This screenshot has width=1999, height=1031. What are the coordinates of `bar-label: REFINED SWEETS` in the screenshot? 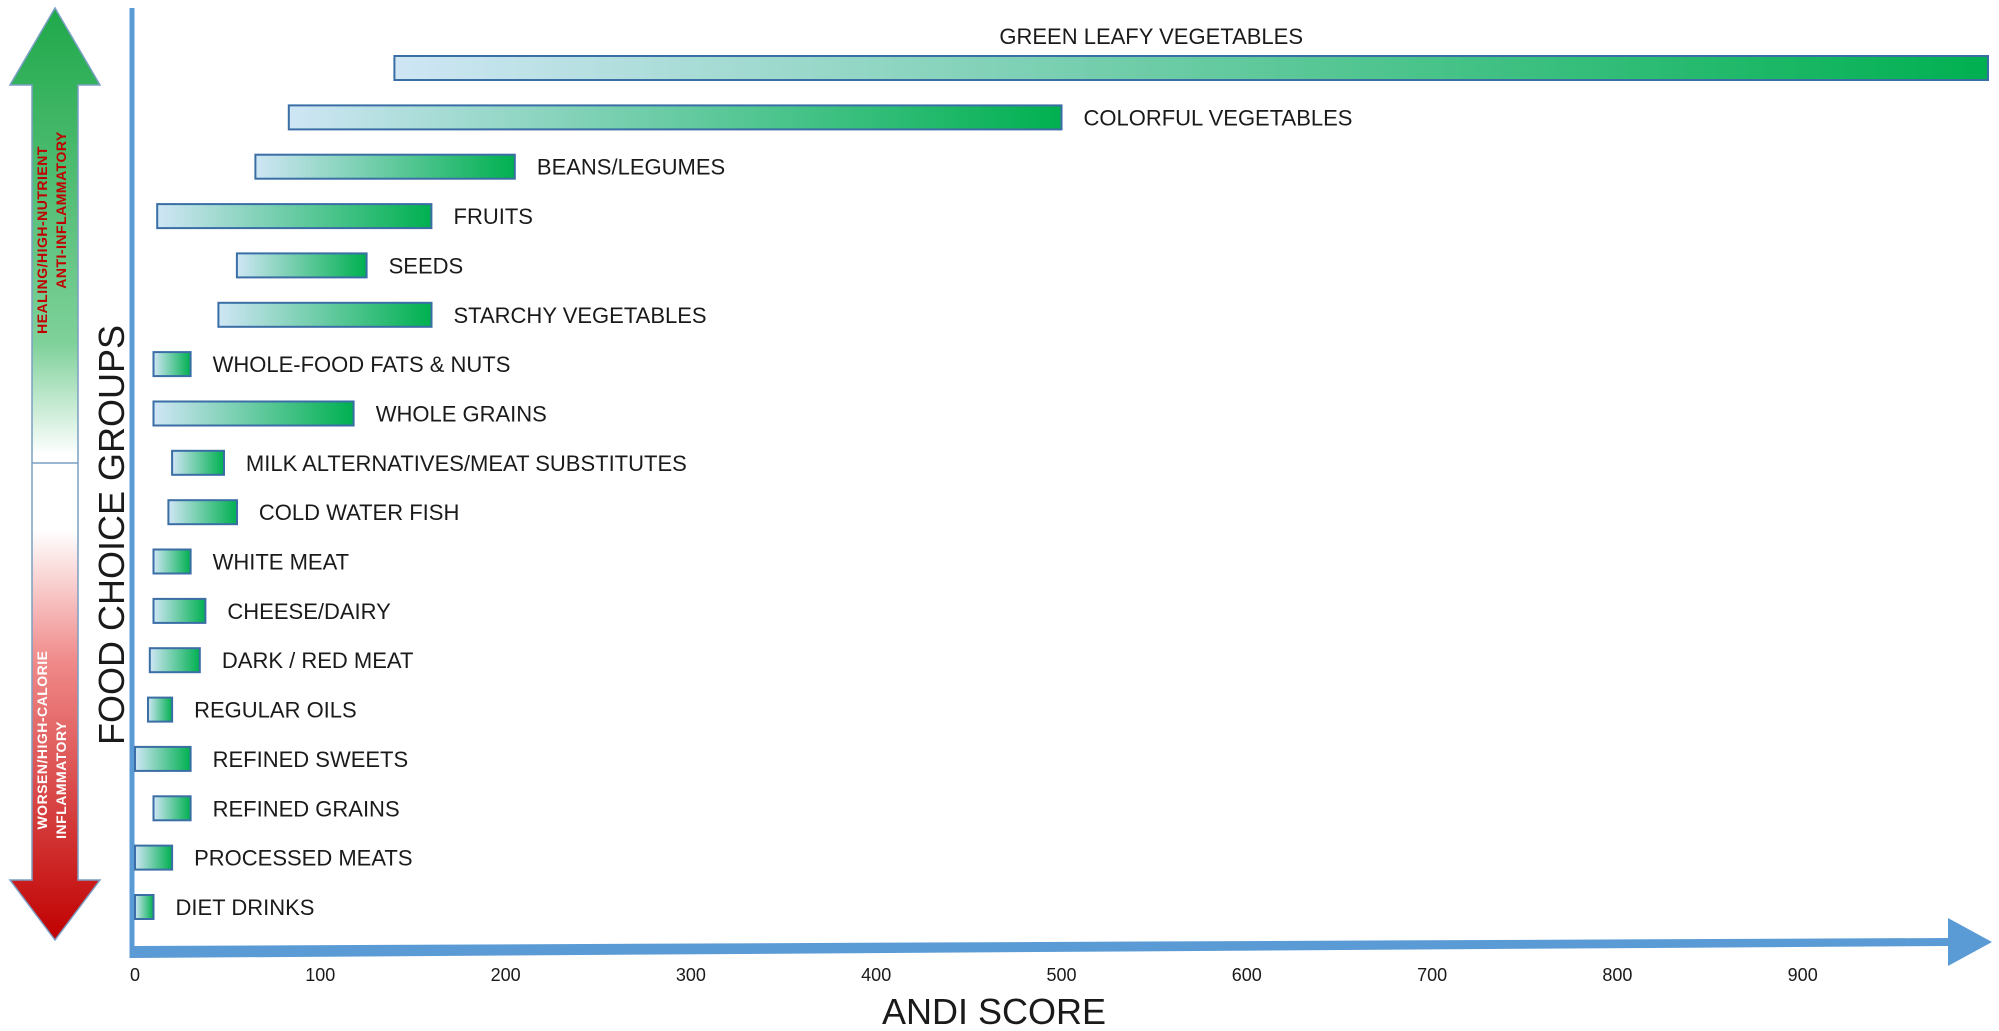 It's located at (311, 759).